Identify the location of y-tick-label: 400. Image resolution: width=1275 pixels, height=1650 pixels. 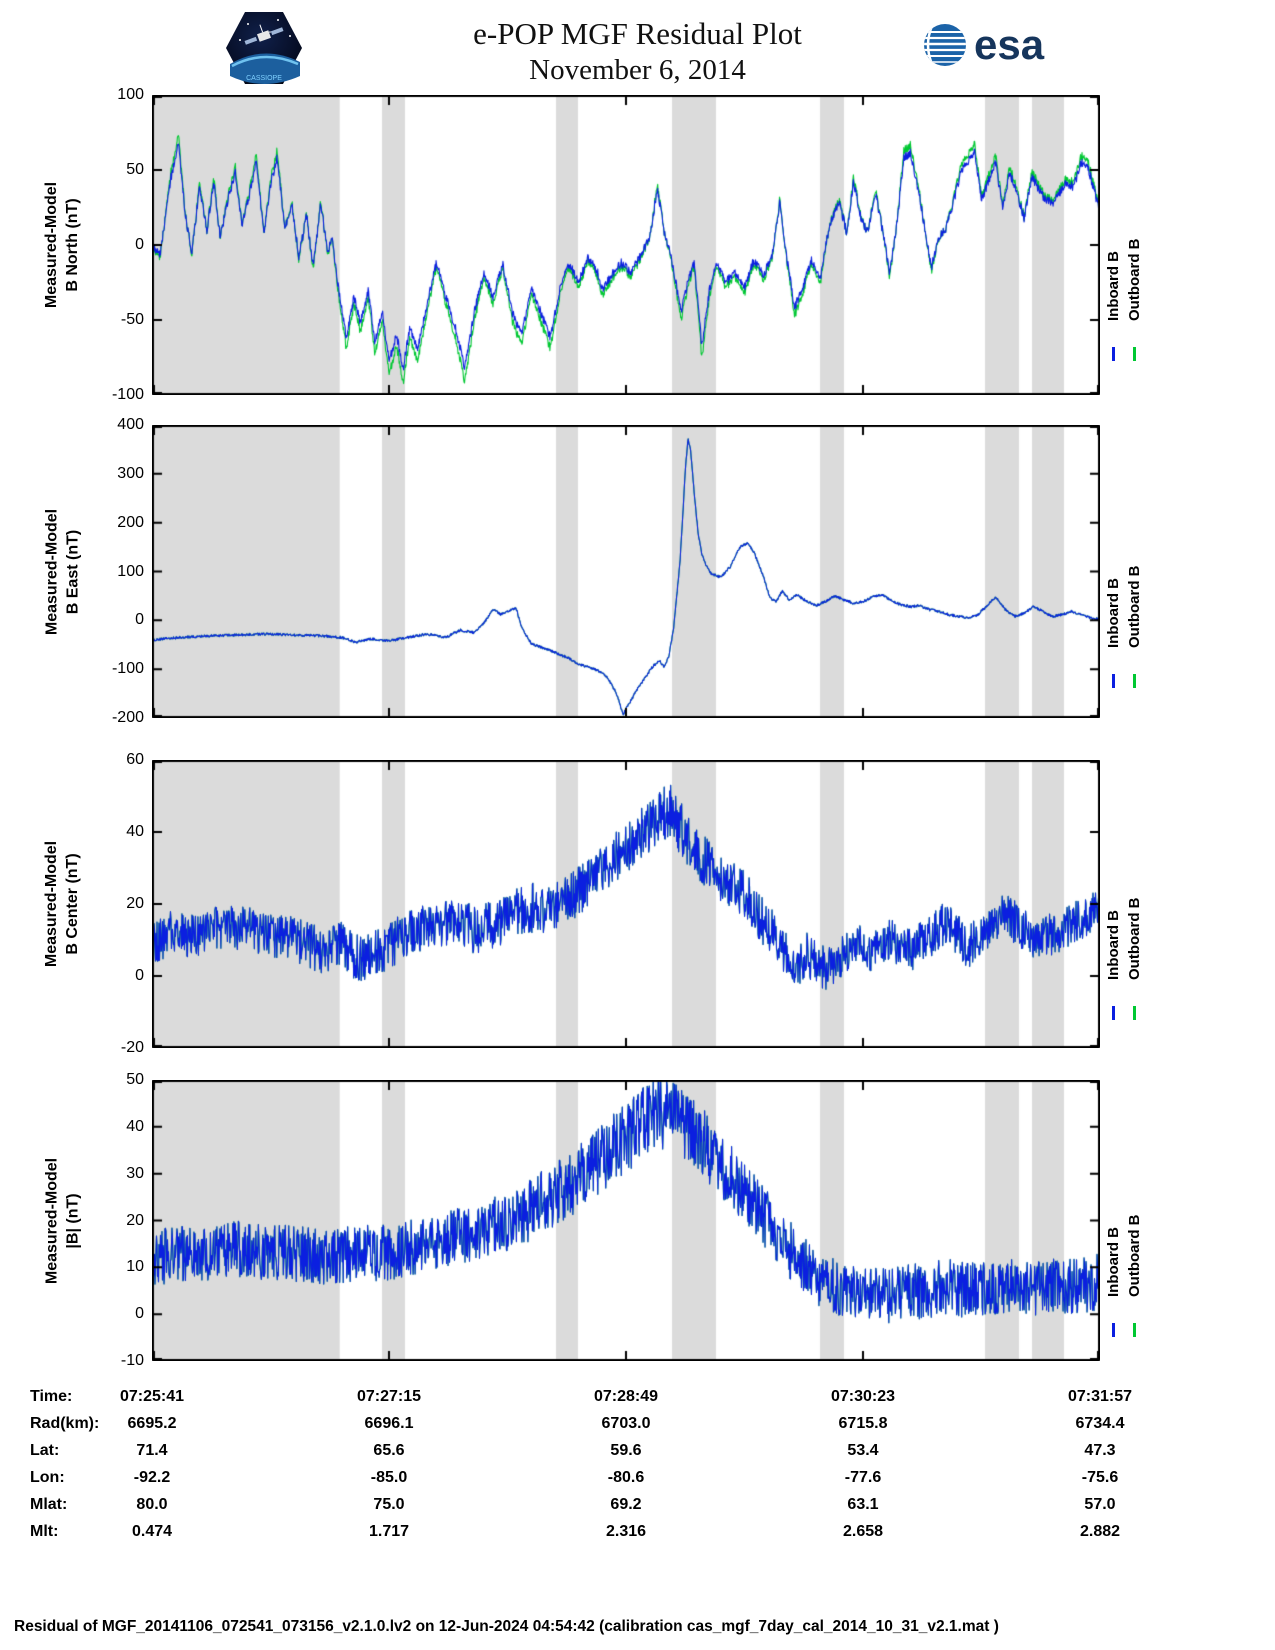
(130, 424).